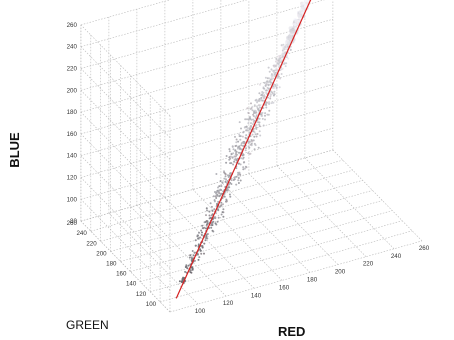  Describe the element at coordinates (206, 120) in the screenshot. I see `back-wall-grid-line` at that location.